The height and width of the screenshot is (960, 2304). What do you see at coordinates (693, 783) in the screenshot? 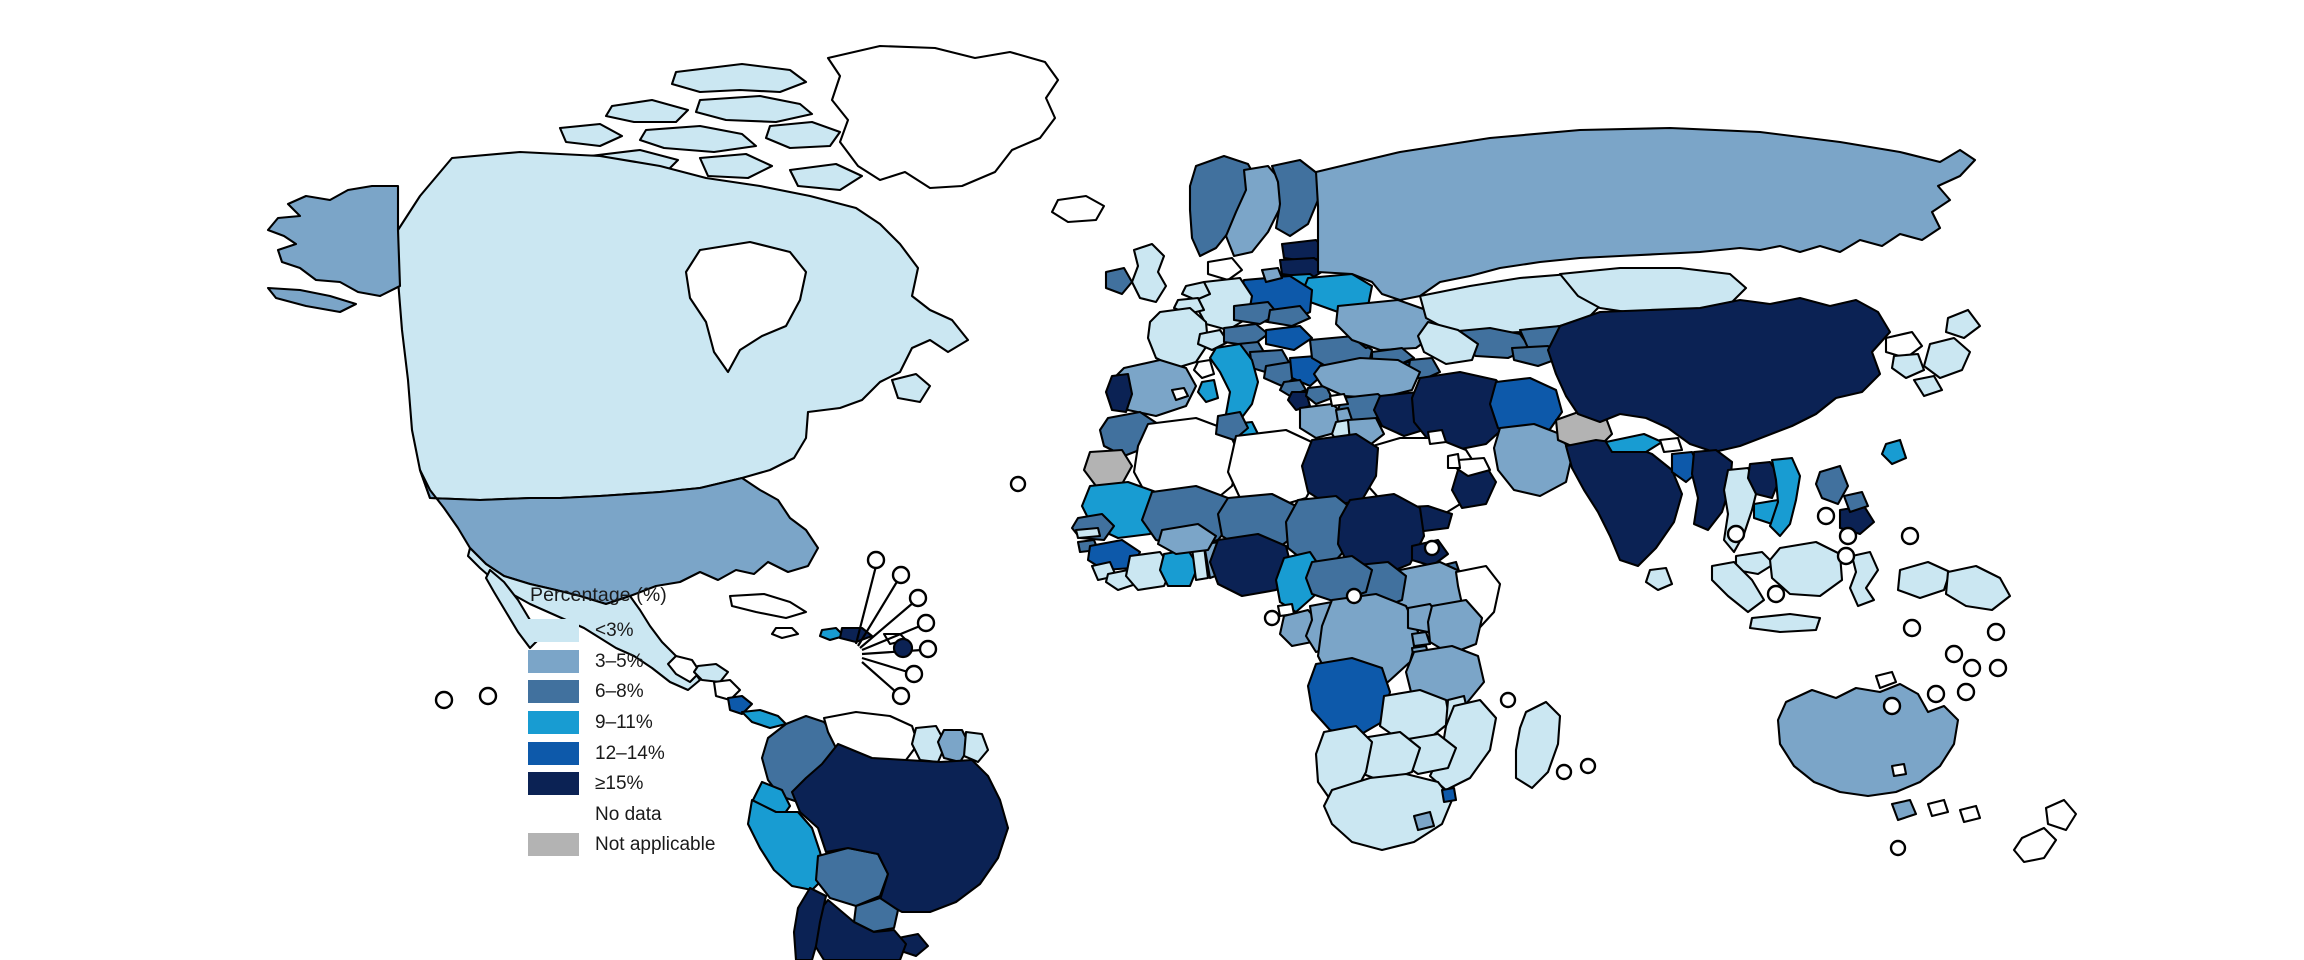
I see `legend-item-gte15: ≥15%` at bounding box center [693, 783].